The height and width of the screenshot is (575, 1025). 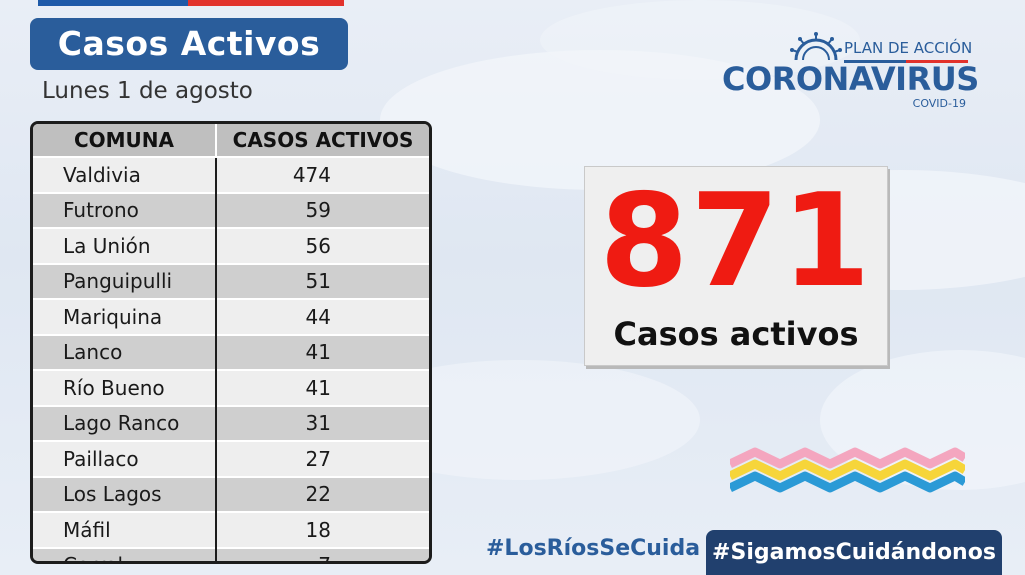 I want to click on casos-cell: 18, so click(x=322, y=529).